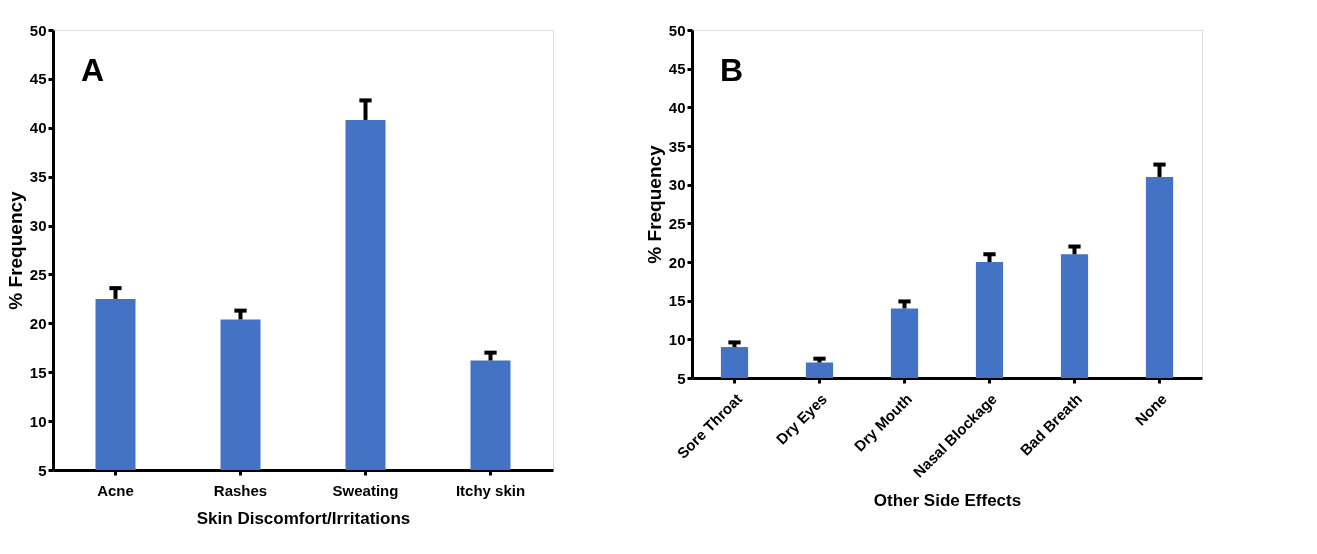 Image resolution: width=1317 pixels, height=554 pixels. What do you see at coordinates (303, 518) in the screenshot?
I see `x-axis-title: Skin Discomfort/Irritations` at bounding box center [303, 518].